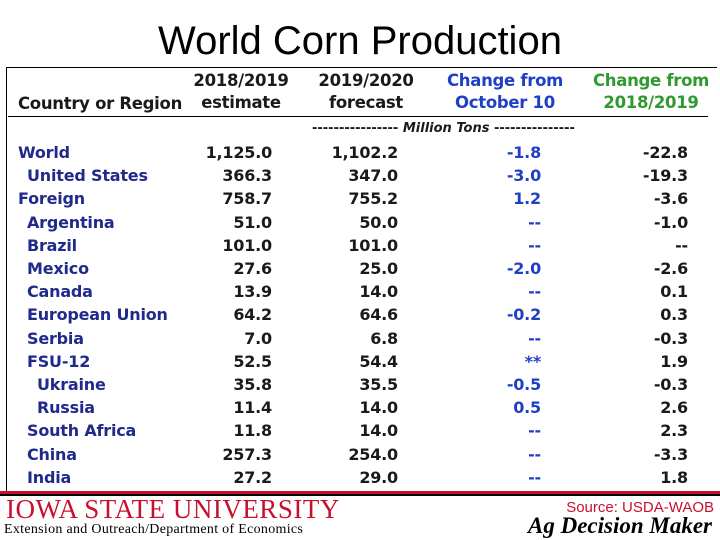 The width and height of the screenshot is (720, 540). Describe the element at coordinates (378, 477) in the screenshot. I see `forecast-value: 29.0` at that location.